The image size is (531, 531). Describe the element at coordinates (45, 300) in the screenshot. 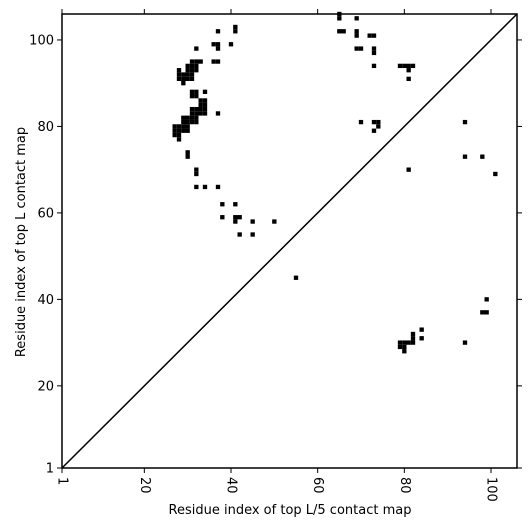

I see `y-tick-label-40: 40` at that location.